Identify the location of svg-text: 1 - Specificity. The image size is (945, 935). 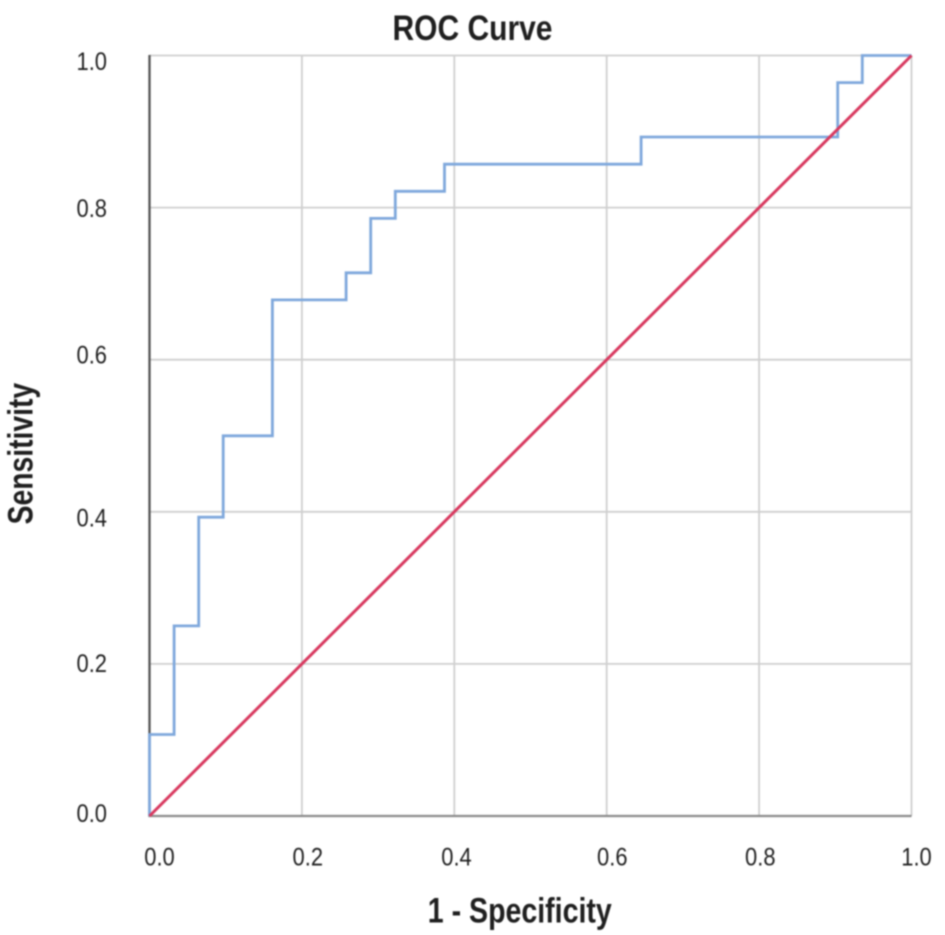
(520, 911).